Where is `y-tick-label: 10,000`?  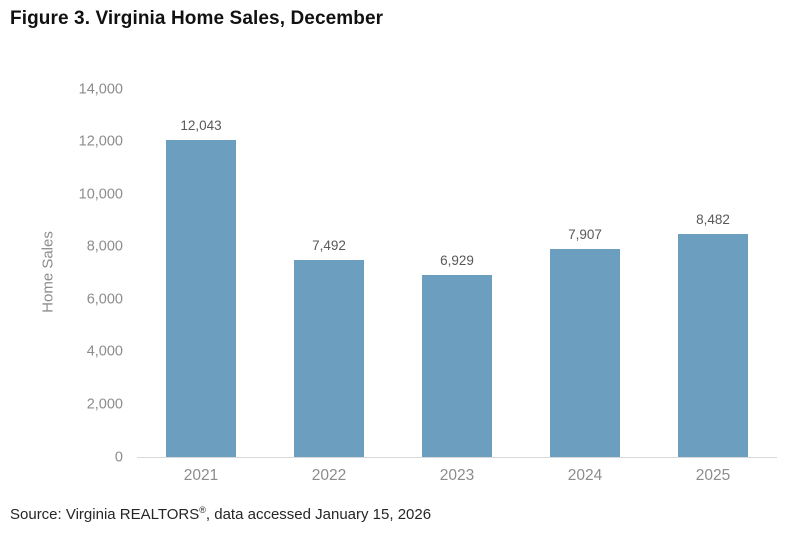 y-tick-label: 10,000 is located at coordinates (100, 193).